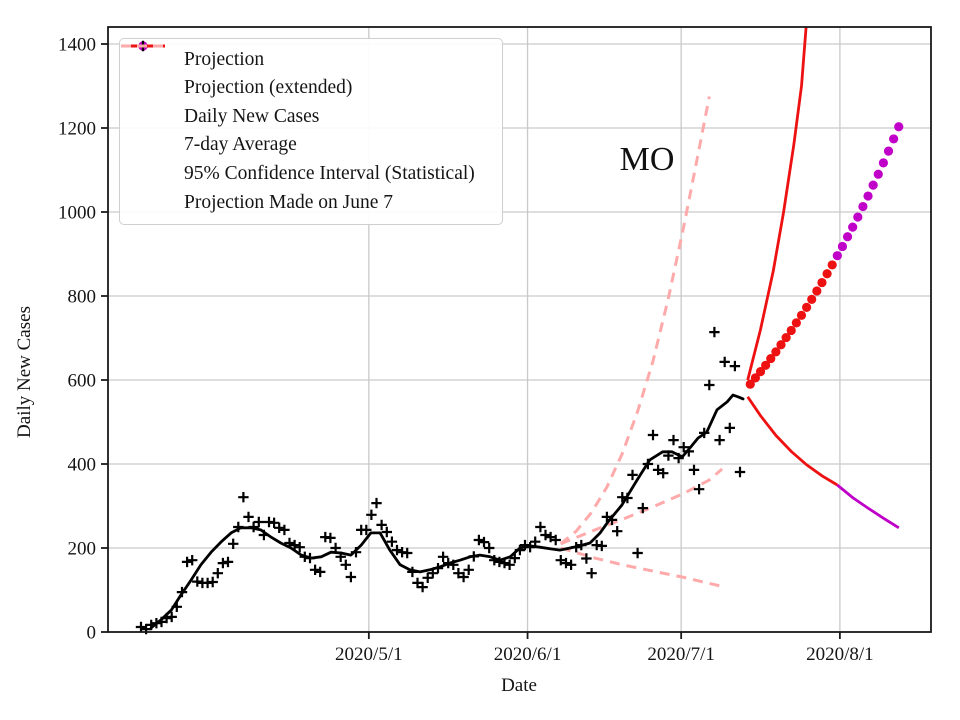 This screenshot has width=960, height=720. What do you see at coordinates (868, 506) in the screenshot?
I see `ci-lower-extended-line` at bounding box center [868, 506].